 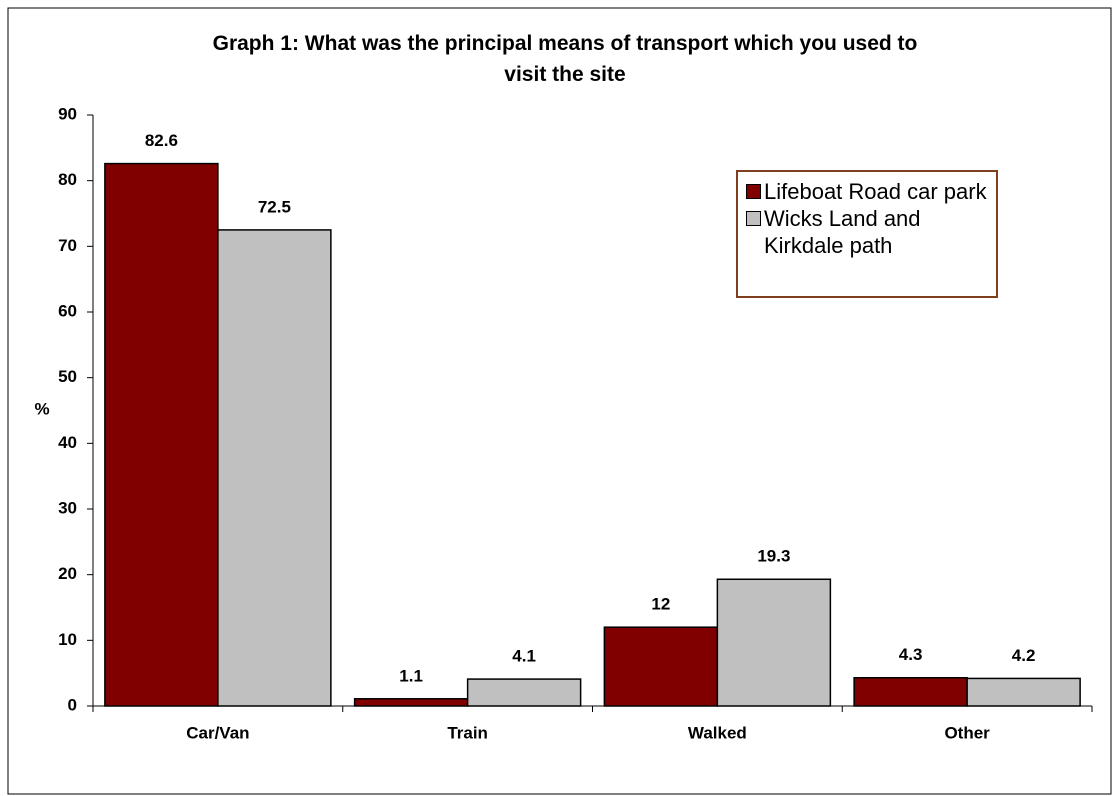 I want to click on data-label: 12, so click(x=660, y=604).